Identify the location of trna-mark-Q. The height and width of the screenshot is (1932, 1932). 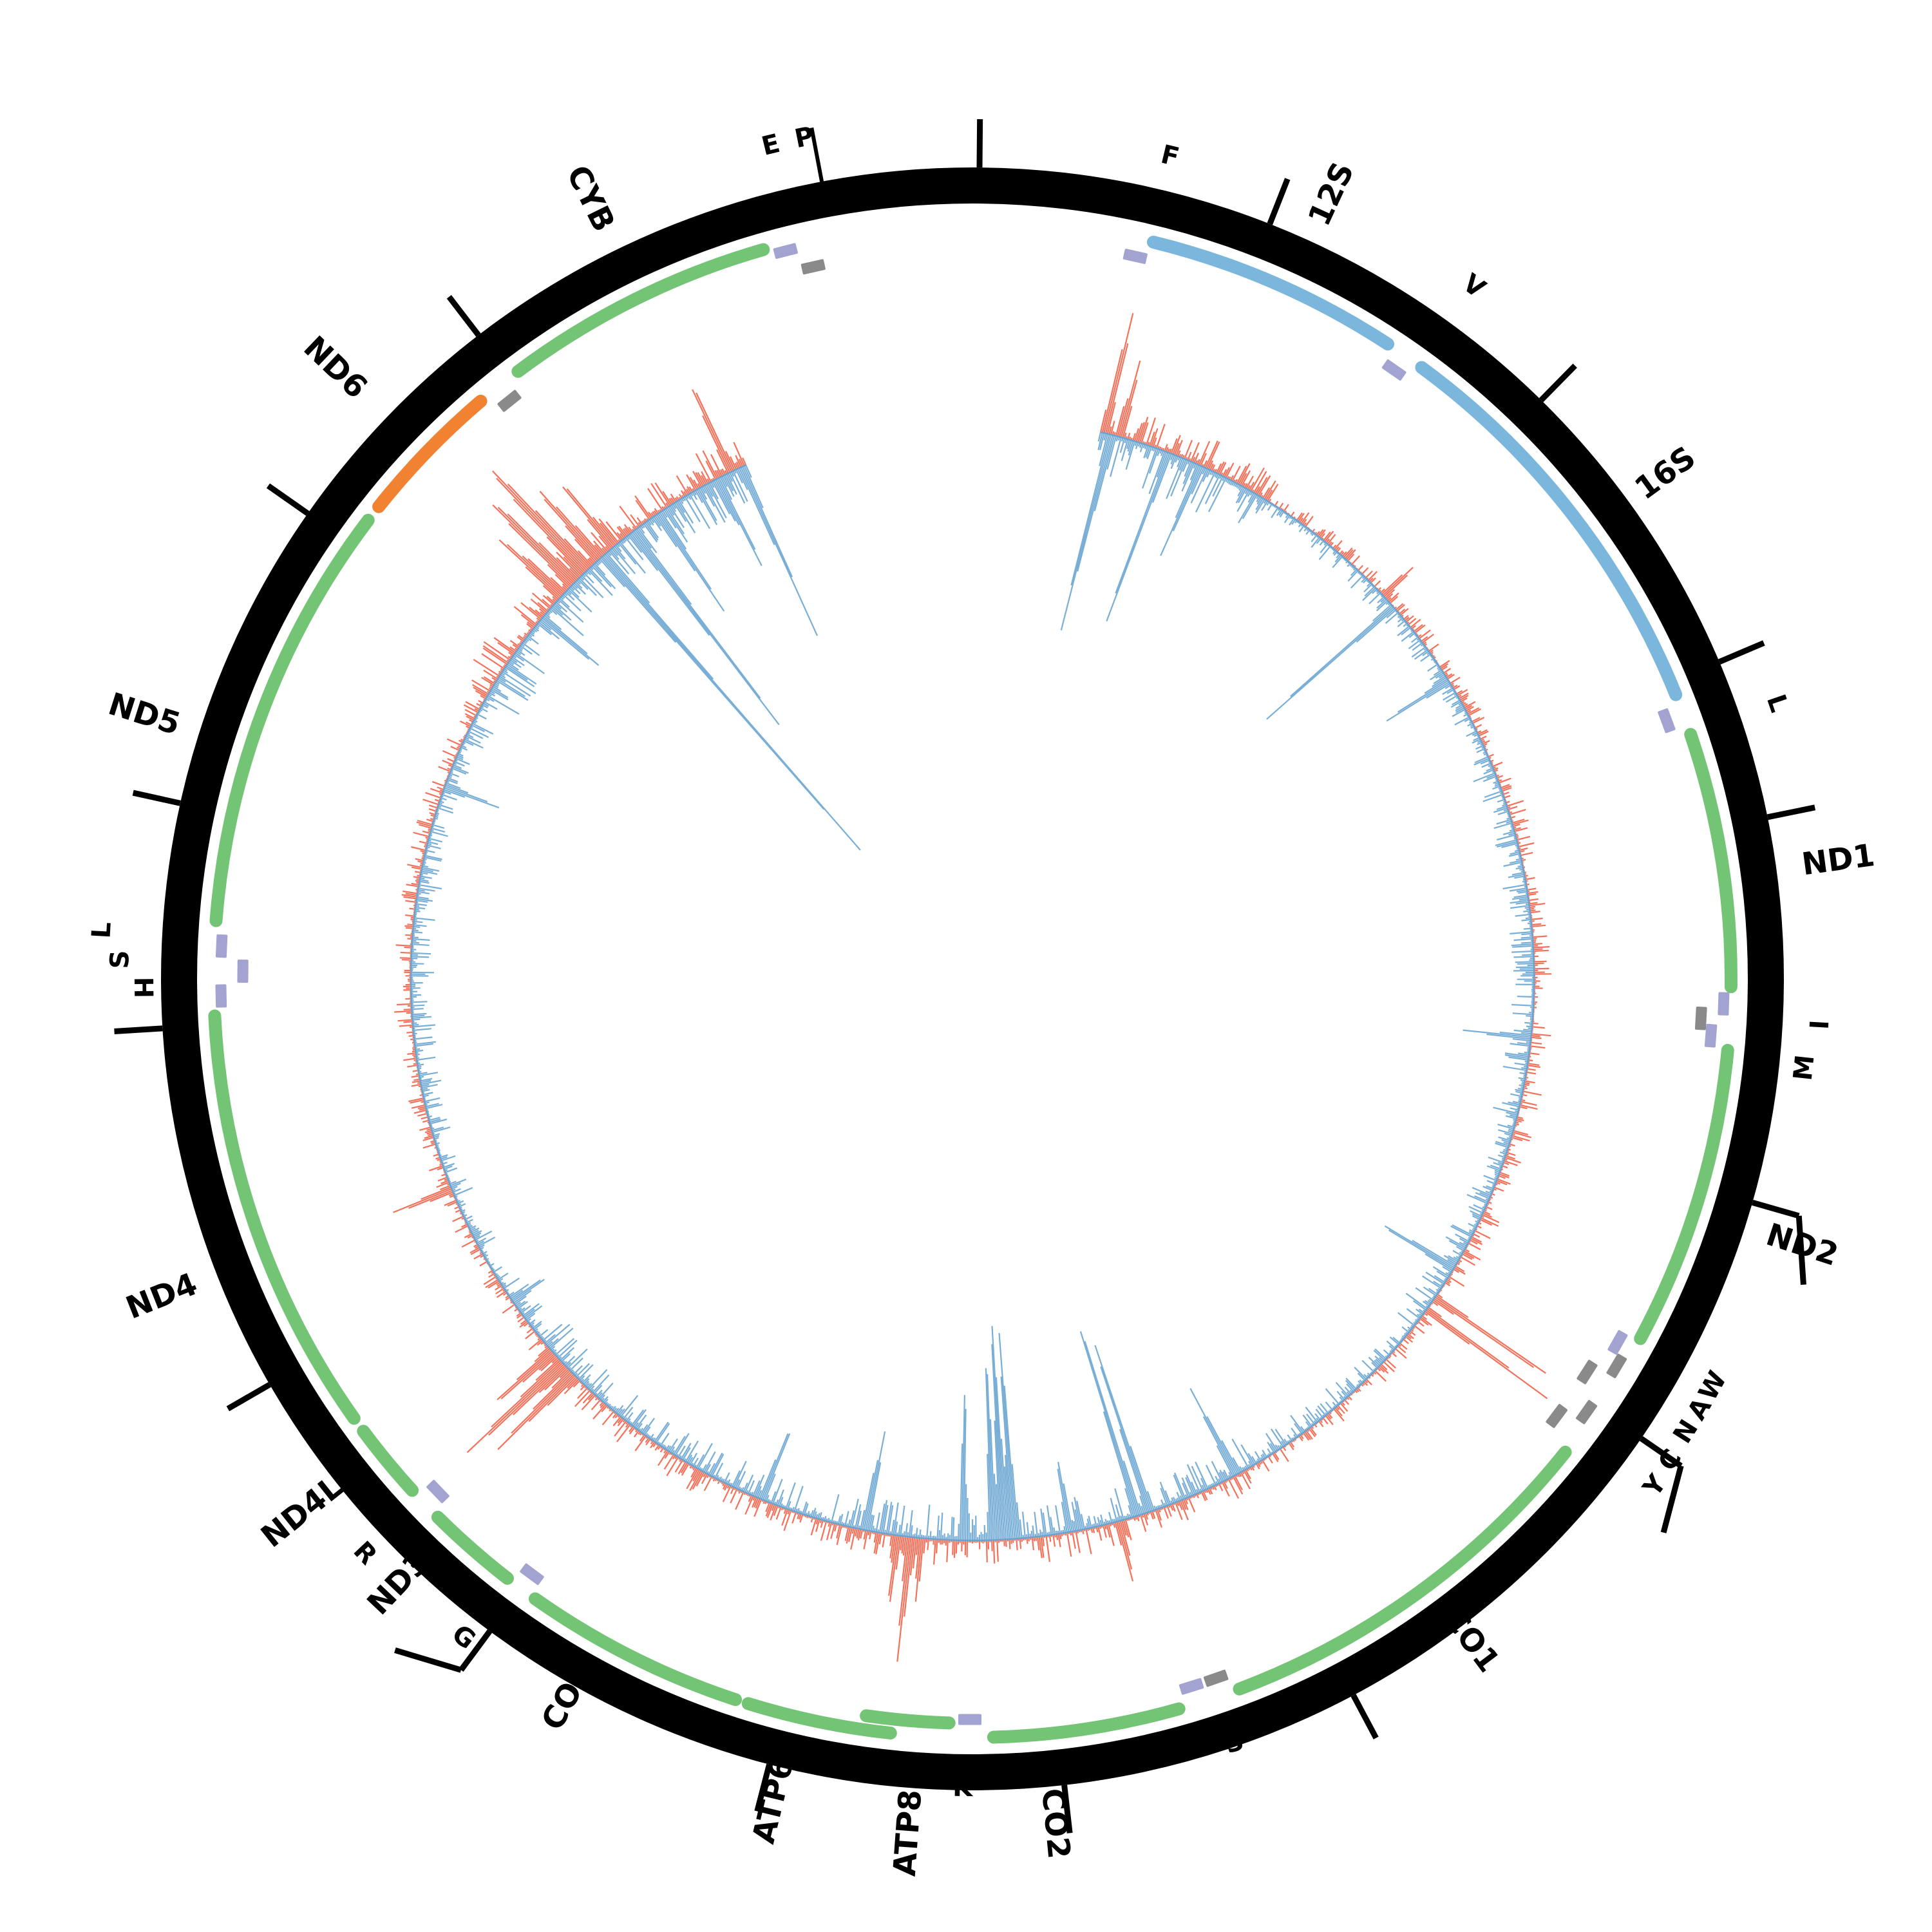
(1700, 1018).